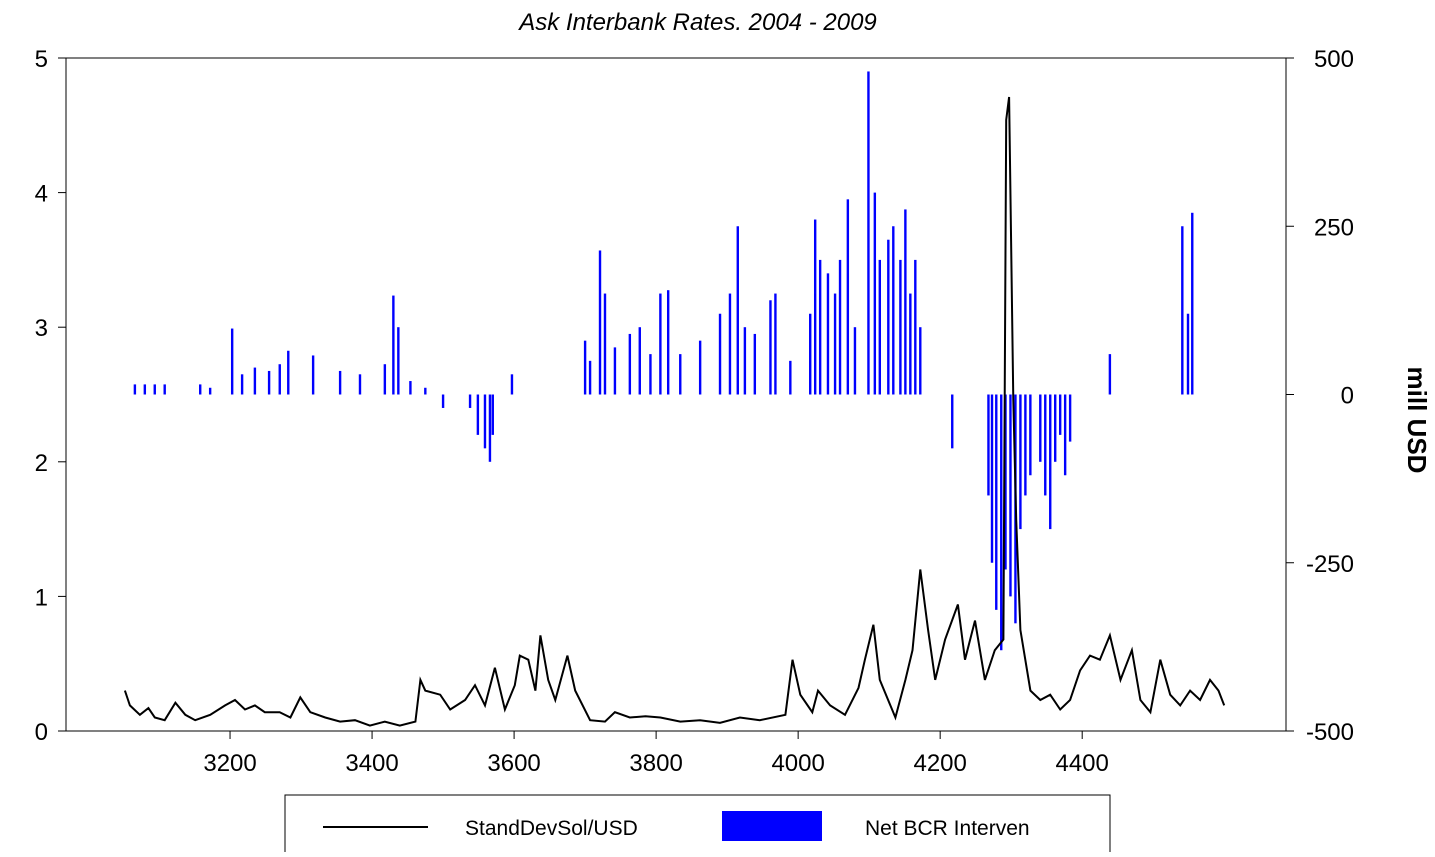 This screenshot has width=1435, height=857. I want to click on x-tick-label: 4400, so click(1081, 763).